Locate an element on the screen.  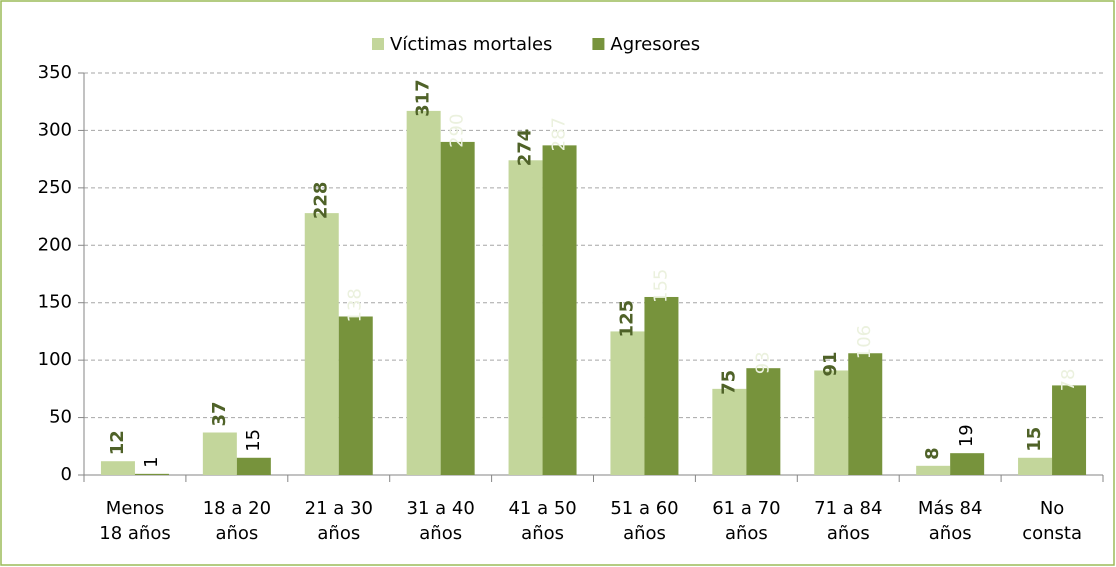
legend-label: Agresores is located at coordinates (655, 44).